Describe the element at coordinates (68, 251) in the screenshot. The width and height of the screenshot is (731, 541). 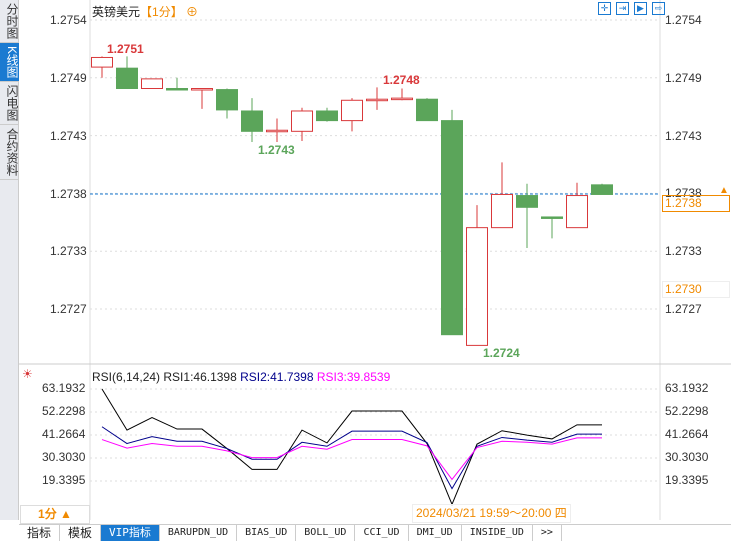
I see `price-tick-left: 1.2733` at that location.